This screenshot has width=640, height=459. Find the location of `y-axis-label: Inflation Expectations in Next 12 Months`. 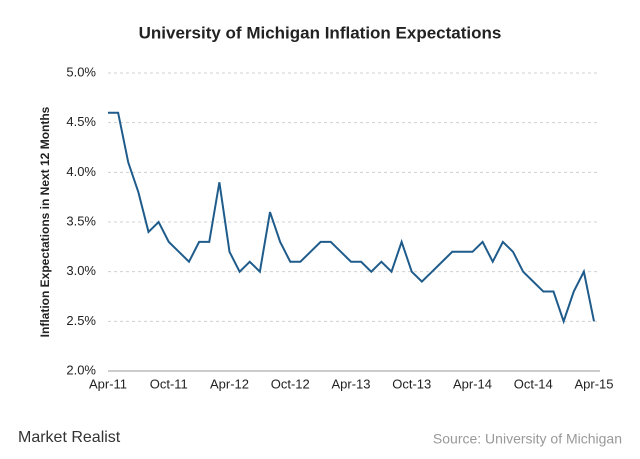

y-axis-label: Inflation Expectations in Next 12 Months is located at coordinates (45, 221).